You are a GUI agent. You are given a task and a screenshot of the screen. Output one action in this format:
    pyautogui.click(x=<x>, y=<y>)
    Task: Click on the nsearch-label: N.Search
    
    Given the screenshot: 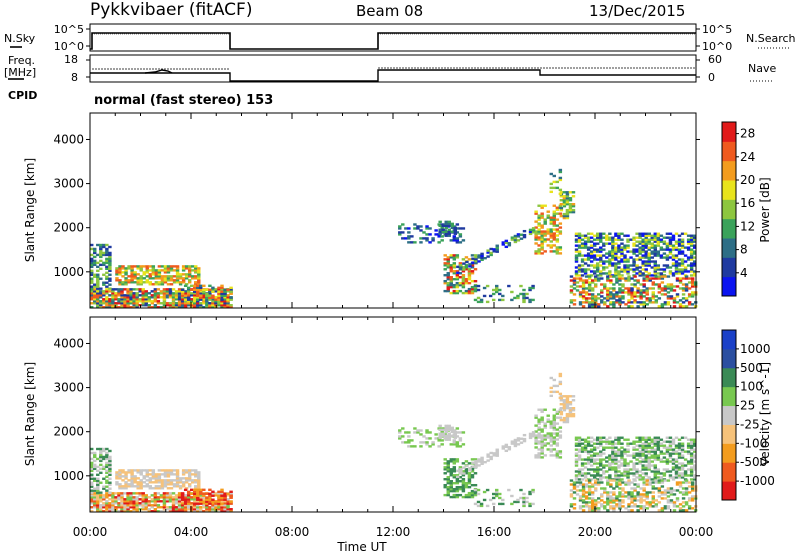 What is the action you would take?
    pyautogui.click(x=771, y=38)
    